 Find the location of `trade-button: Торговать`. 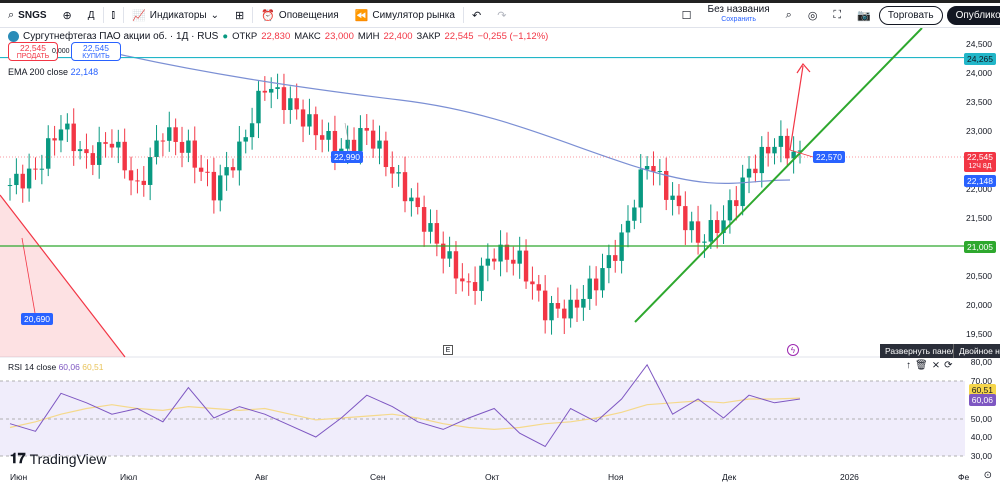

trade-button: Торговать is located at coordinates (910, 15).